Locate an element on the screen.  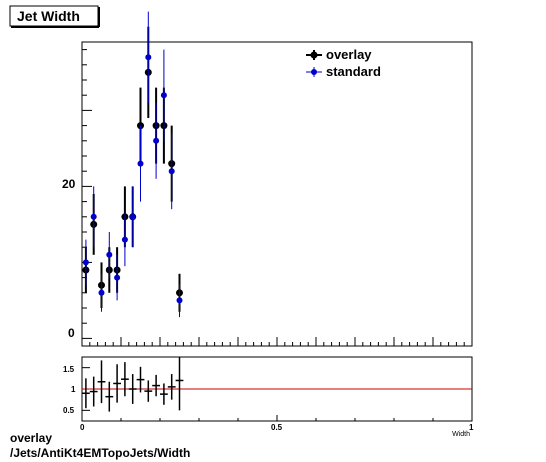
main-series-group is located at coordinates (132, 164).